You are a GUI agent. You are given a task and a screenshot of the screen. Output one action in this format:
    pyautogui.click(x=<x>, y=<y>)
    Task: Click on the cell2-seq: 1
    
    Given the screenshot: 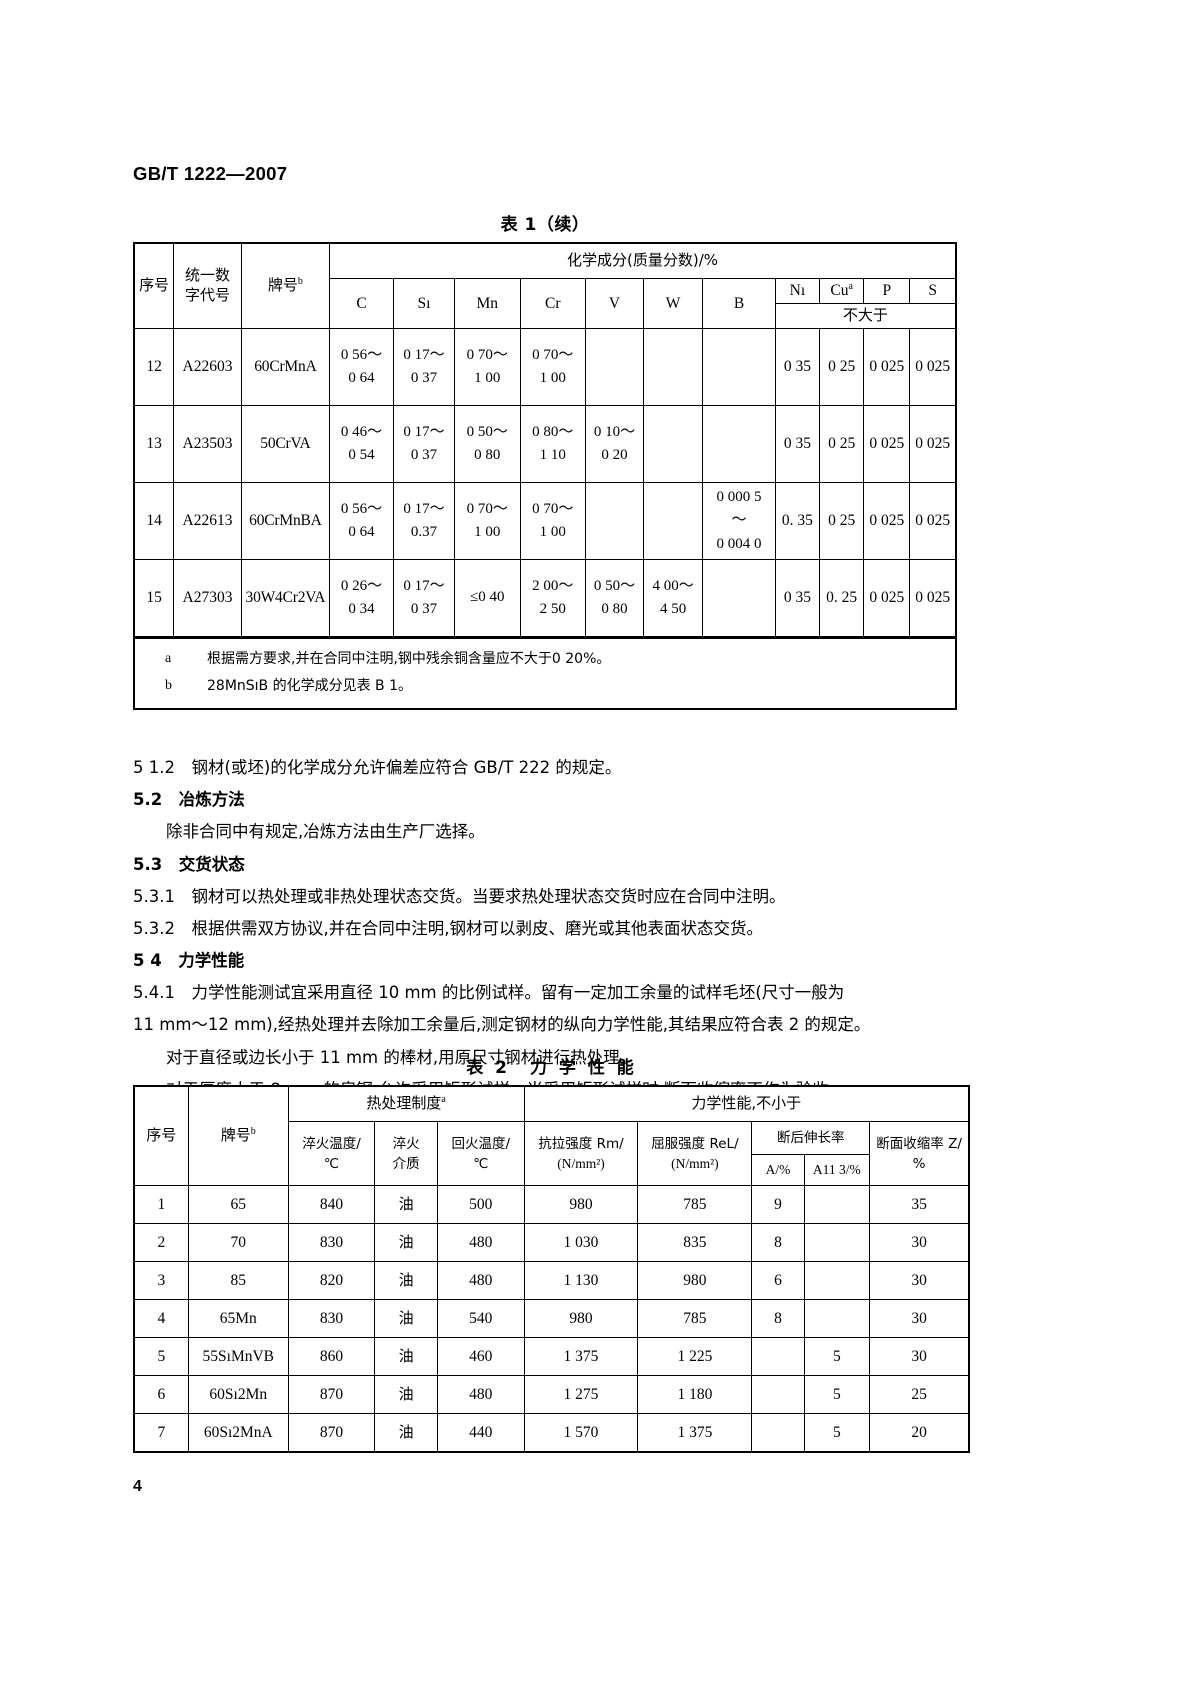 What is the action you would take?
    pyautogui.click(x=161, y=1204)
    